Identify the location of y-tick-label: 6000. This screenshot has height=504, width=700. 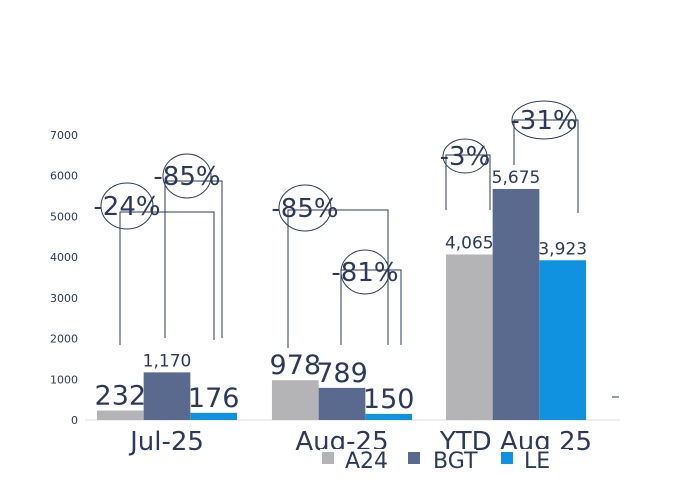
(64, 176).